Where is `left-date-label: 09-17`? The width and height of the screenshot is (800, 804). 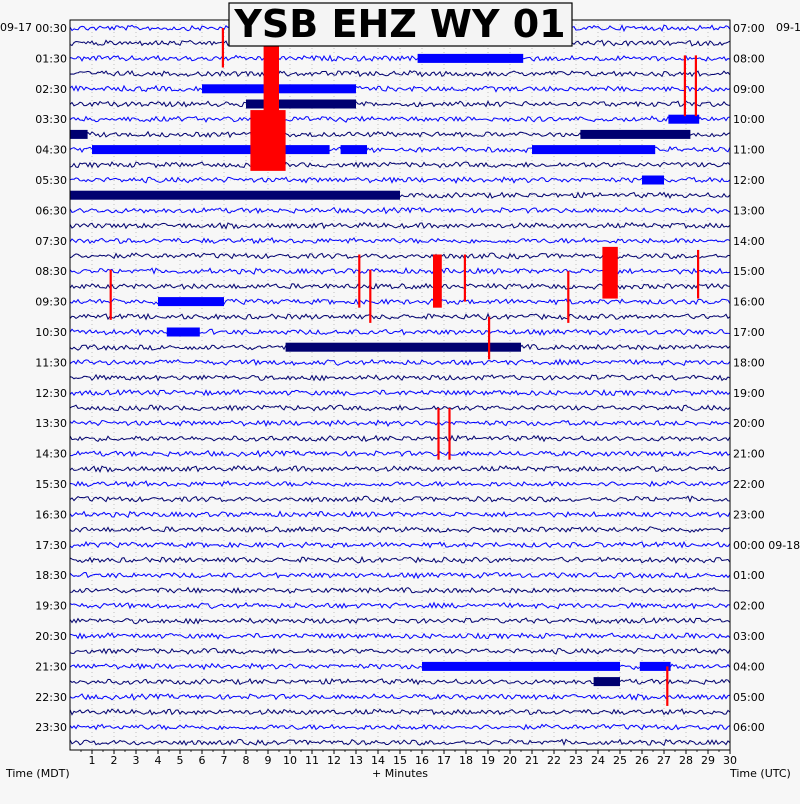 left-date-label: 09-17 is located at coordinates (16, 27).